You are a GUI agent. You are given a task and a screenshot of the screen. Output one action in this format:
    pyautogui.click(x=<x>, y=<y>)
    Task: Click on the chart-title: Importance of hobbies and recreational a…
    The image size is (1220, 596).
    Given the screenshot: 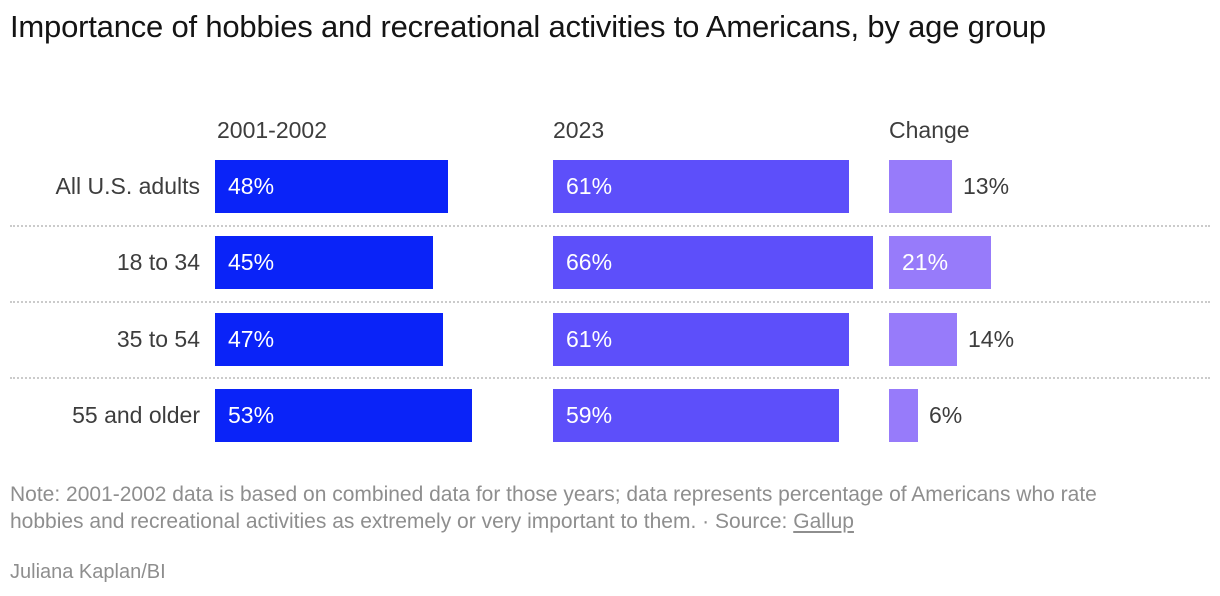 What is the action you would take?
    pyautogui.click(x=528, y=26)
    